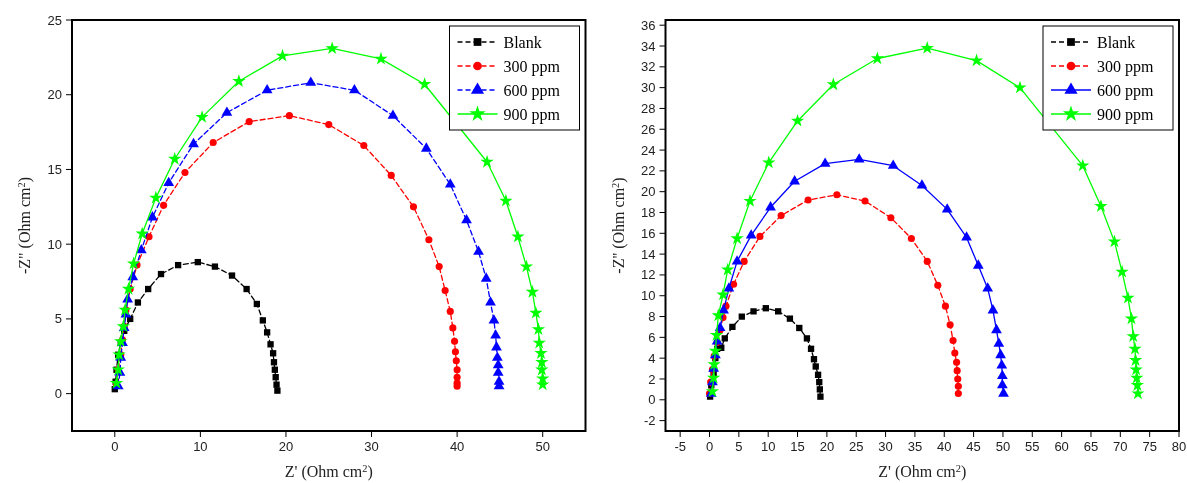 This screenshot has width=1187, height=483. I want to click on y-tick-label: -2, so click(649, 421).